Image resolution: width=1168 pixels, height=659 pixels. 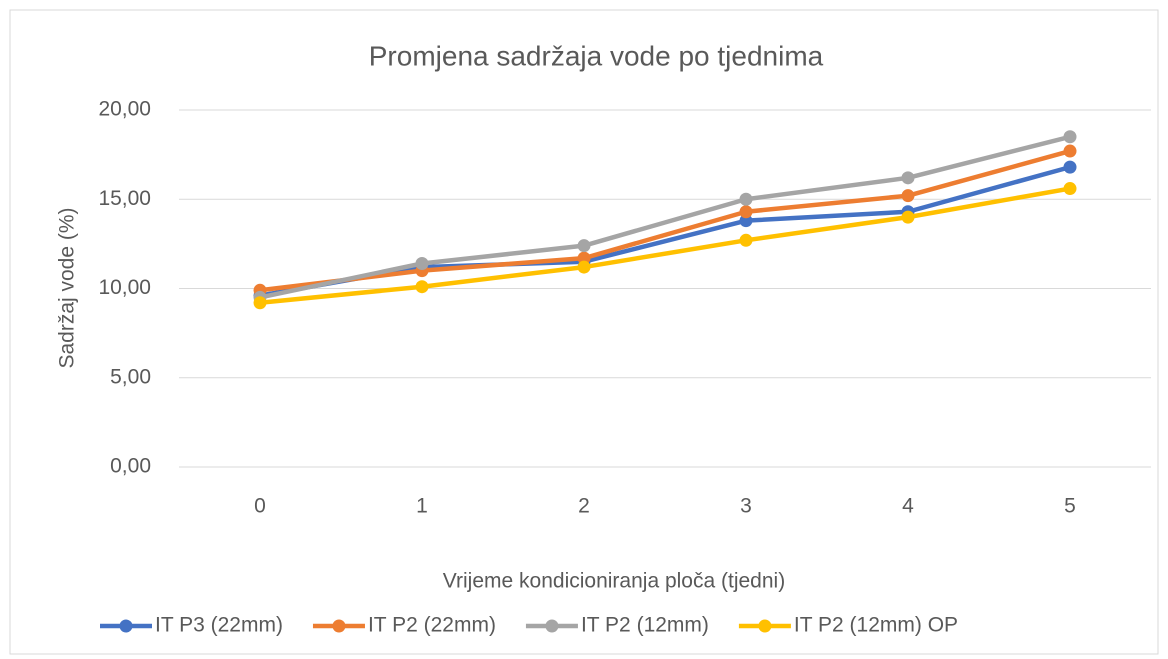 What do you see at coordinates (746, 506) in the screenshot?
I see `x-tick-label: 3` at bounding box center [746, 506].